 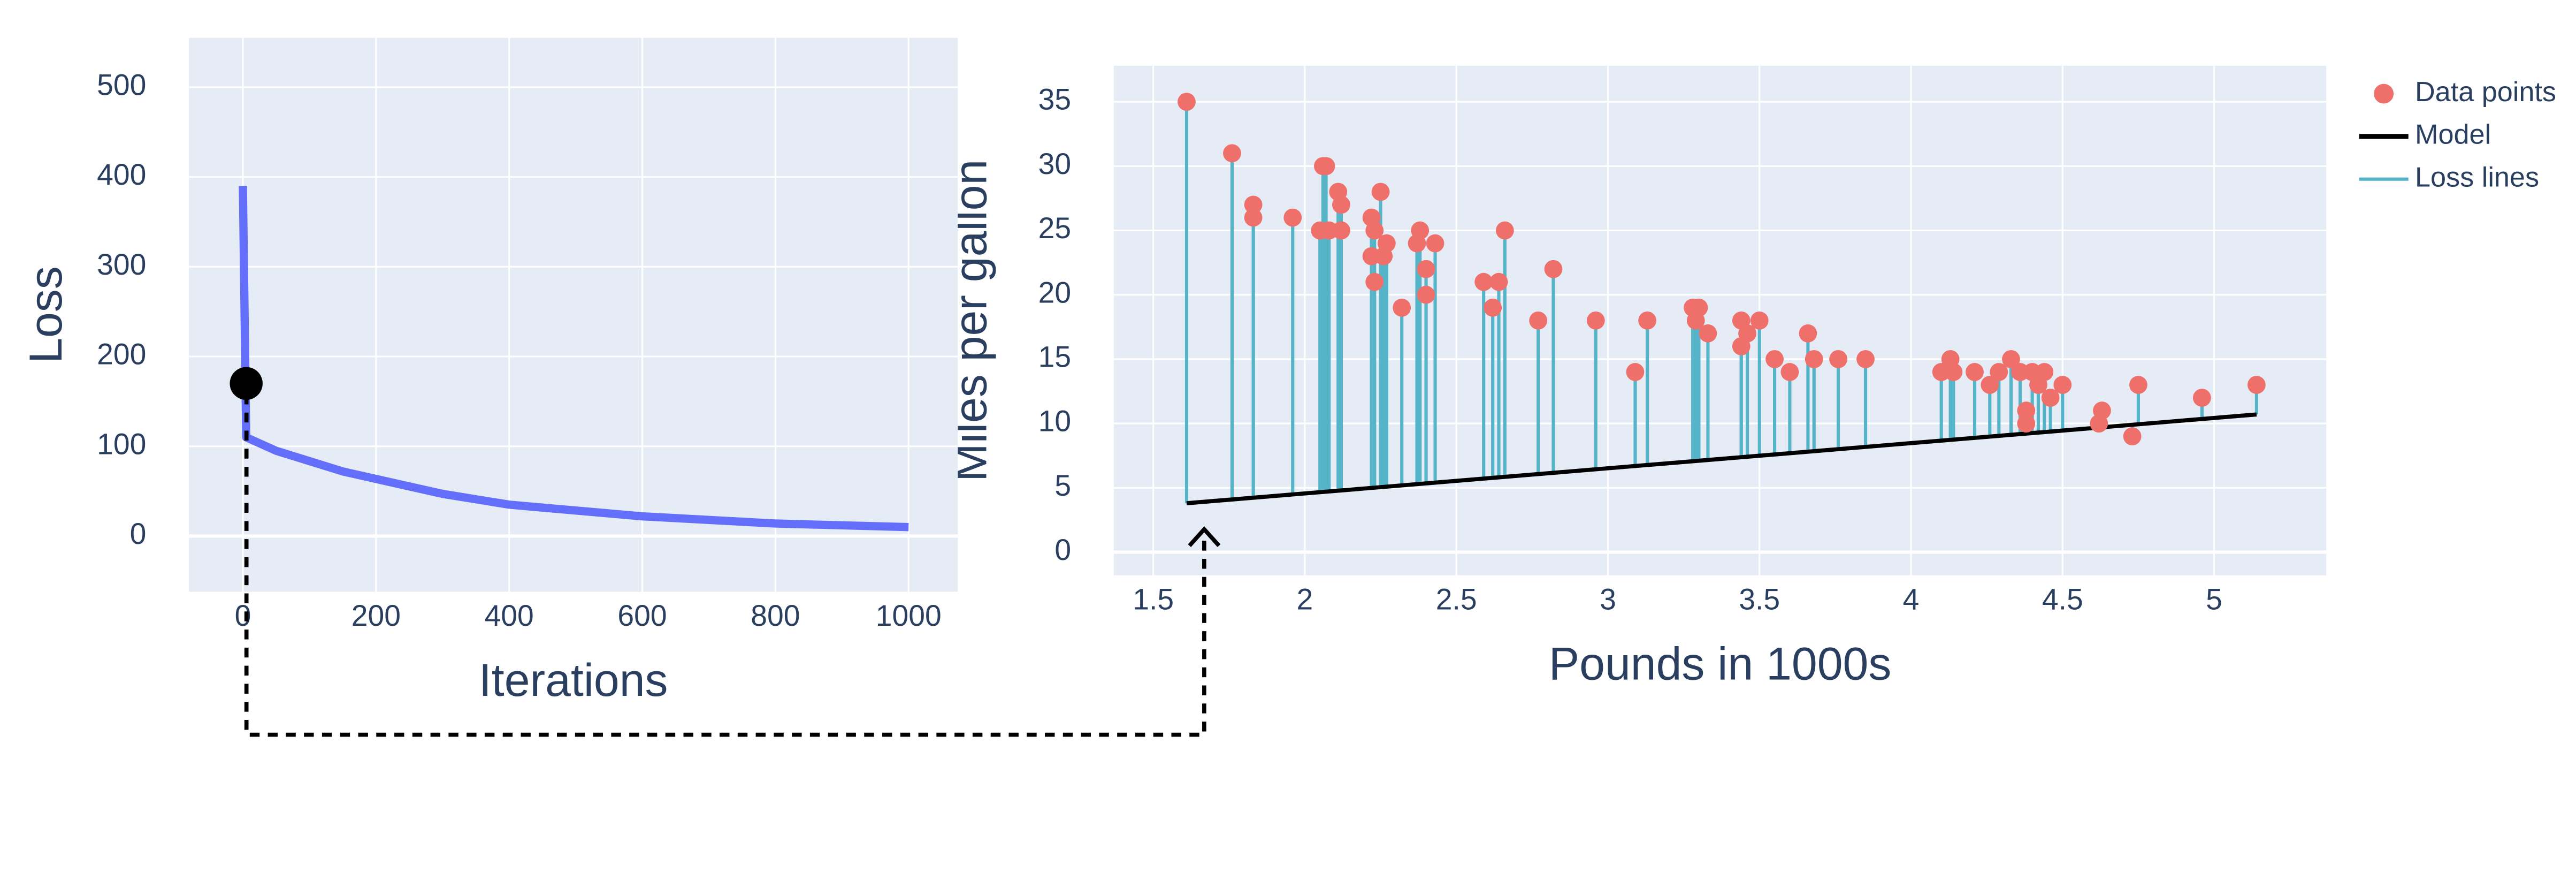 What do you see at coordinates (1054, 228) in the screenshot?
I see `y-tick-label: 25` at bounding box center [1054, 228].